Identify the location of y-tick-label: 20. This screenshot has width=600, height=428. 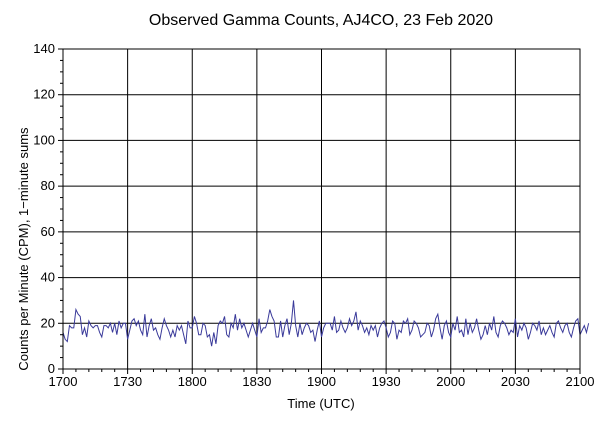
(48, 322).